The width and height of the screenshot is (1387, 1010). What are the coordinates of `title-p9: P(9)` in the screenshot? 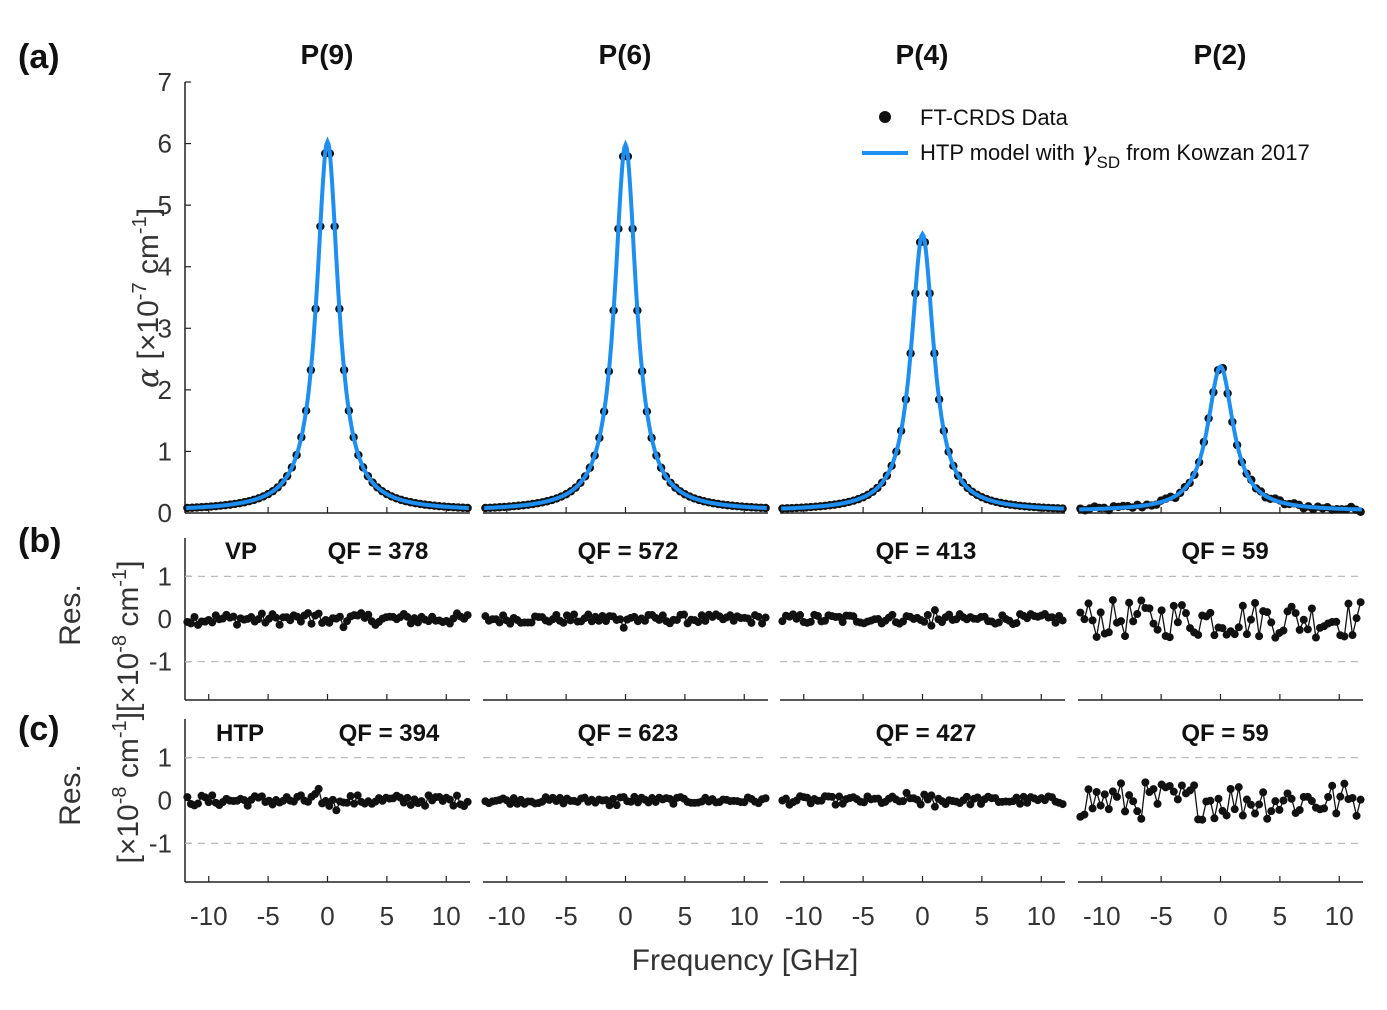 It's located at (327, 54).